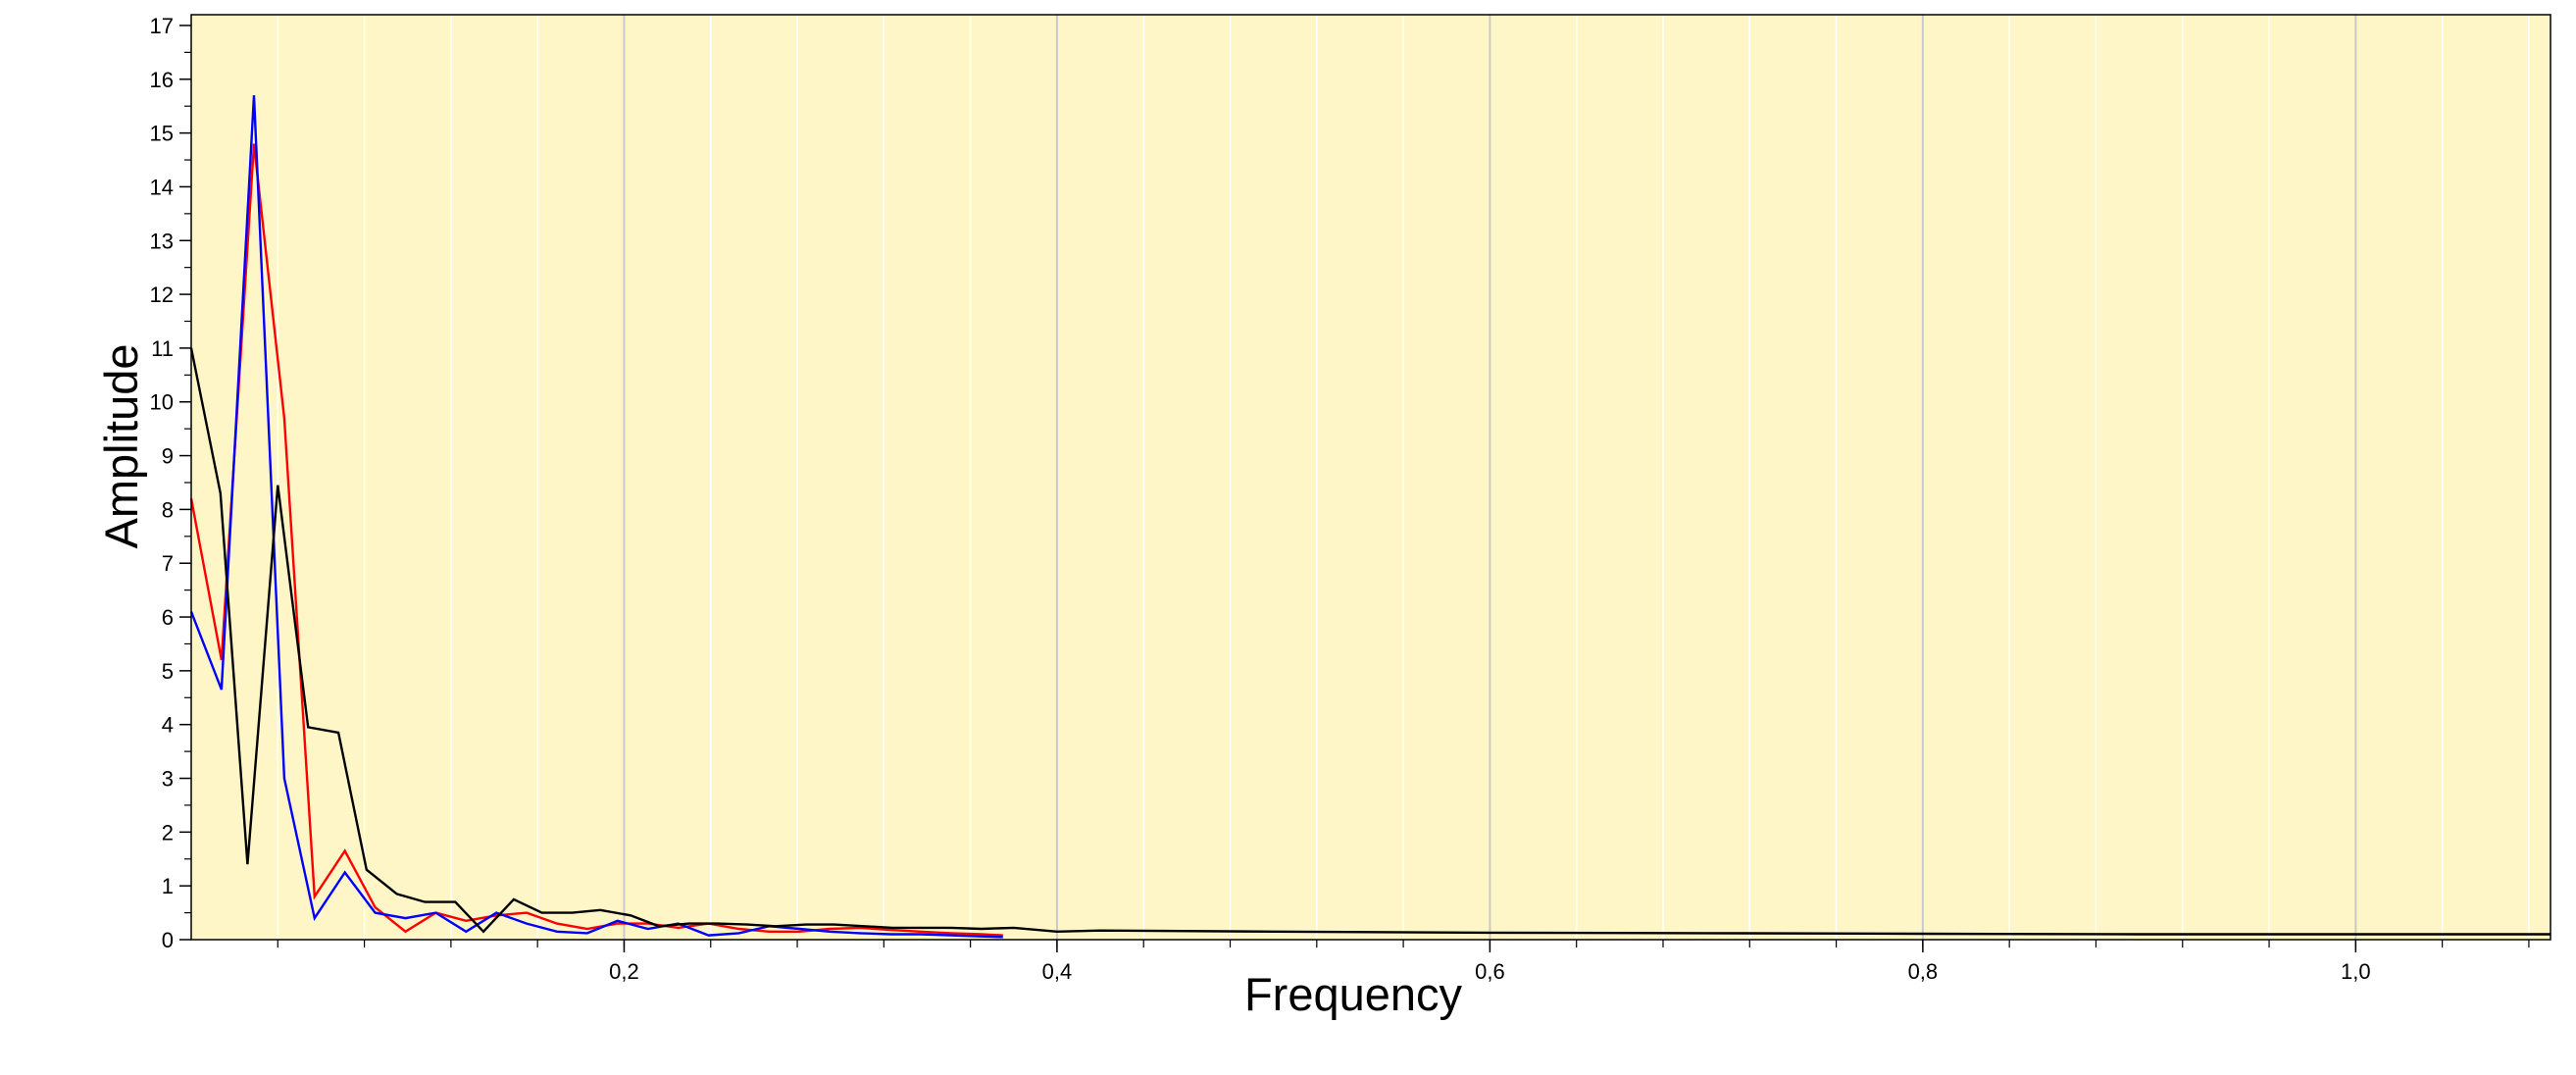  What do you see at coordinates (168, 832) in the screenshot?
I see `y-tick-label: 2` at bounding box center [168, 832].